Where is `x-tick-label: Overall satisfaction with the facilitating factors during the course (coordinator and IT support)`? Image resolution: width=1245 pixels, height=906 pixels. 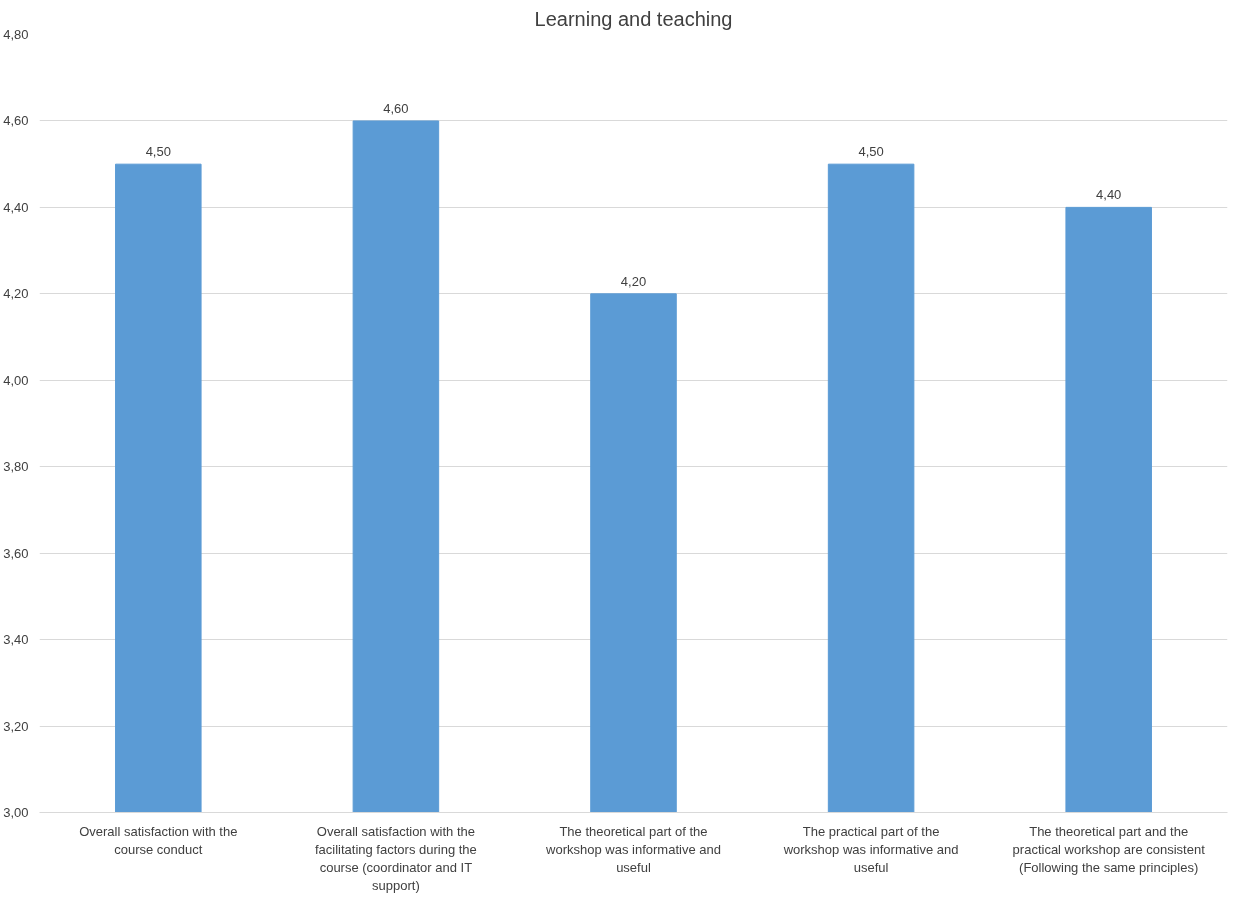 x-tick-label: Overall satisfaction with the facilitating factors during the course (coordinator and IT support) is located at coordinates (395, 858).